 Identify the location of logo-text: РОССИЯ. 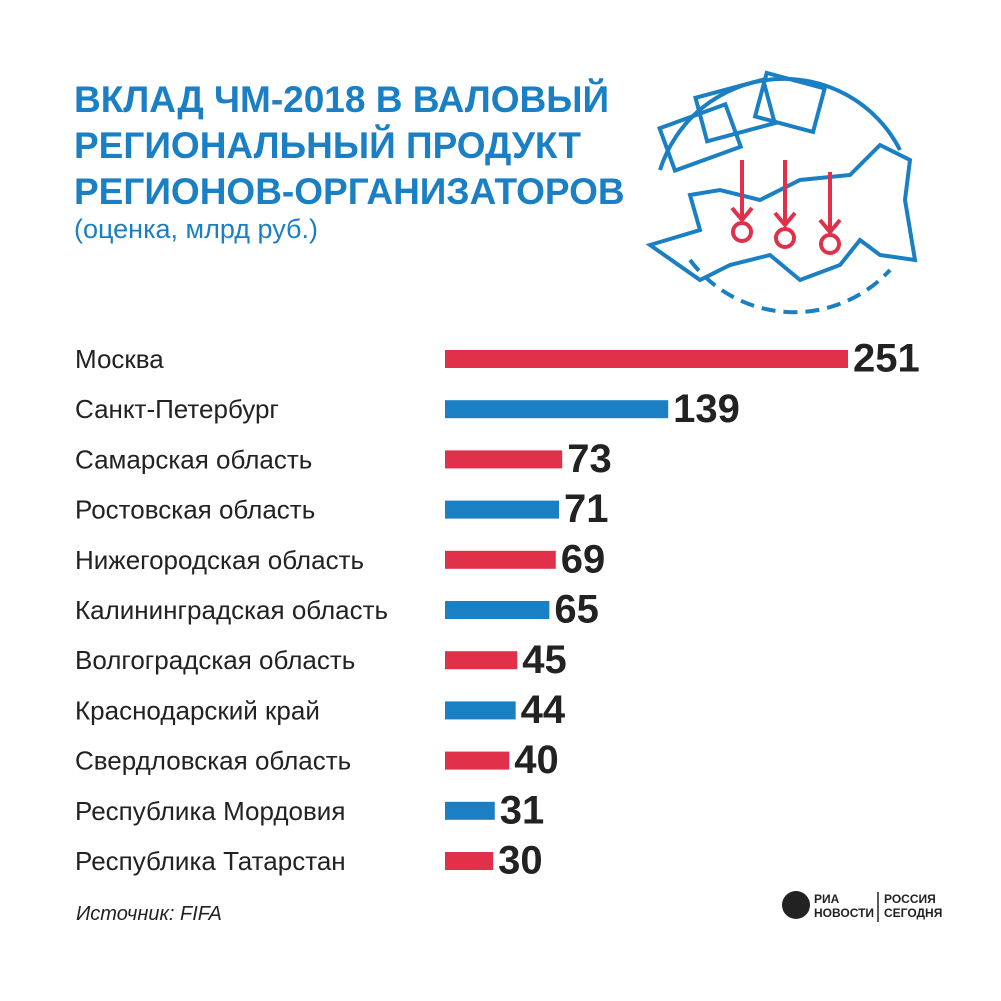
(910, 899).